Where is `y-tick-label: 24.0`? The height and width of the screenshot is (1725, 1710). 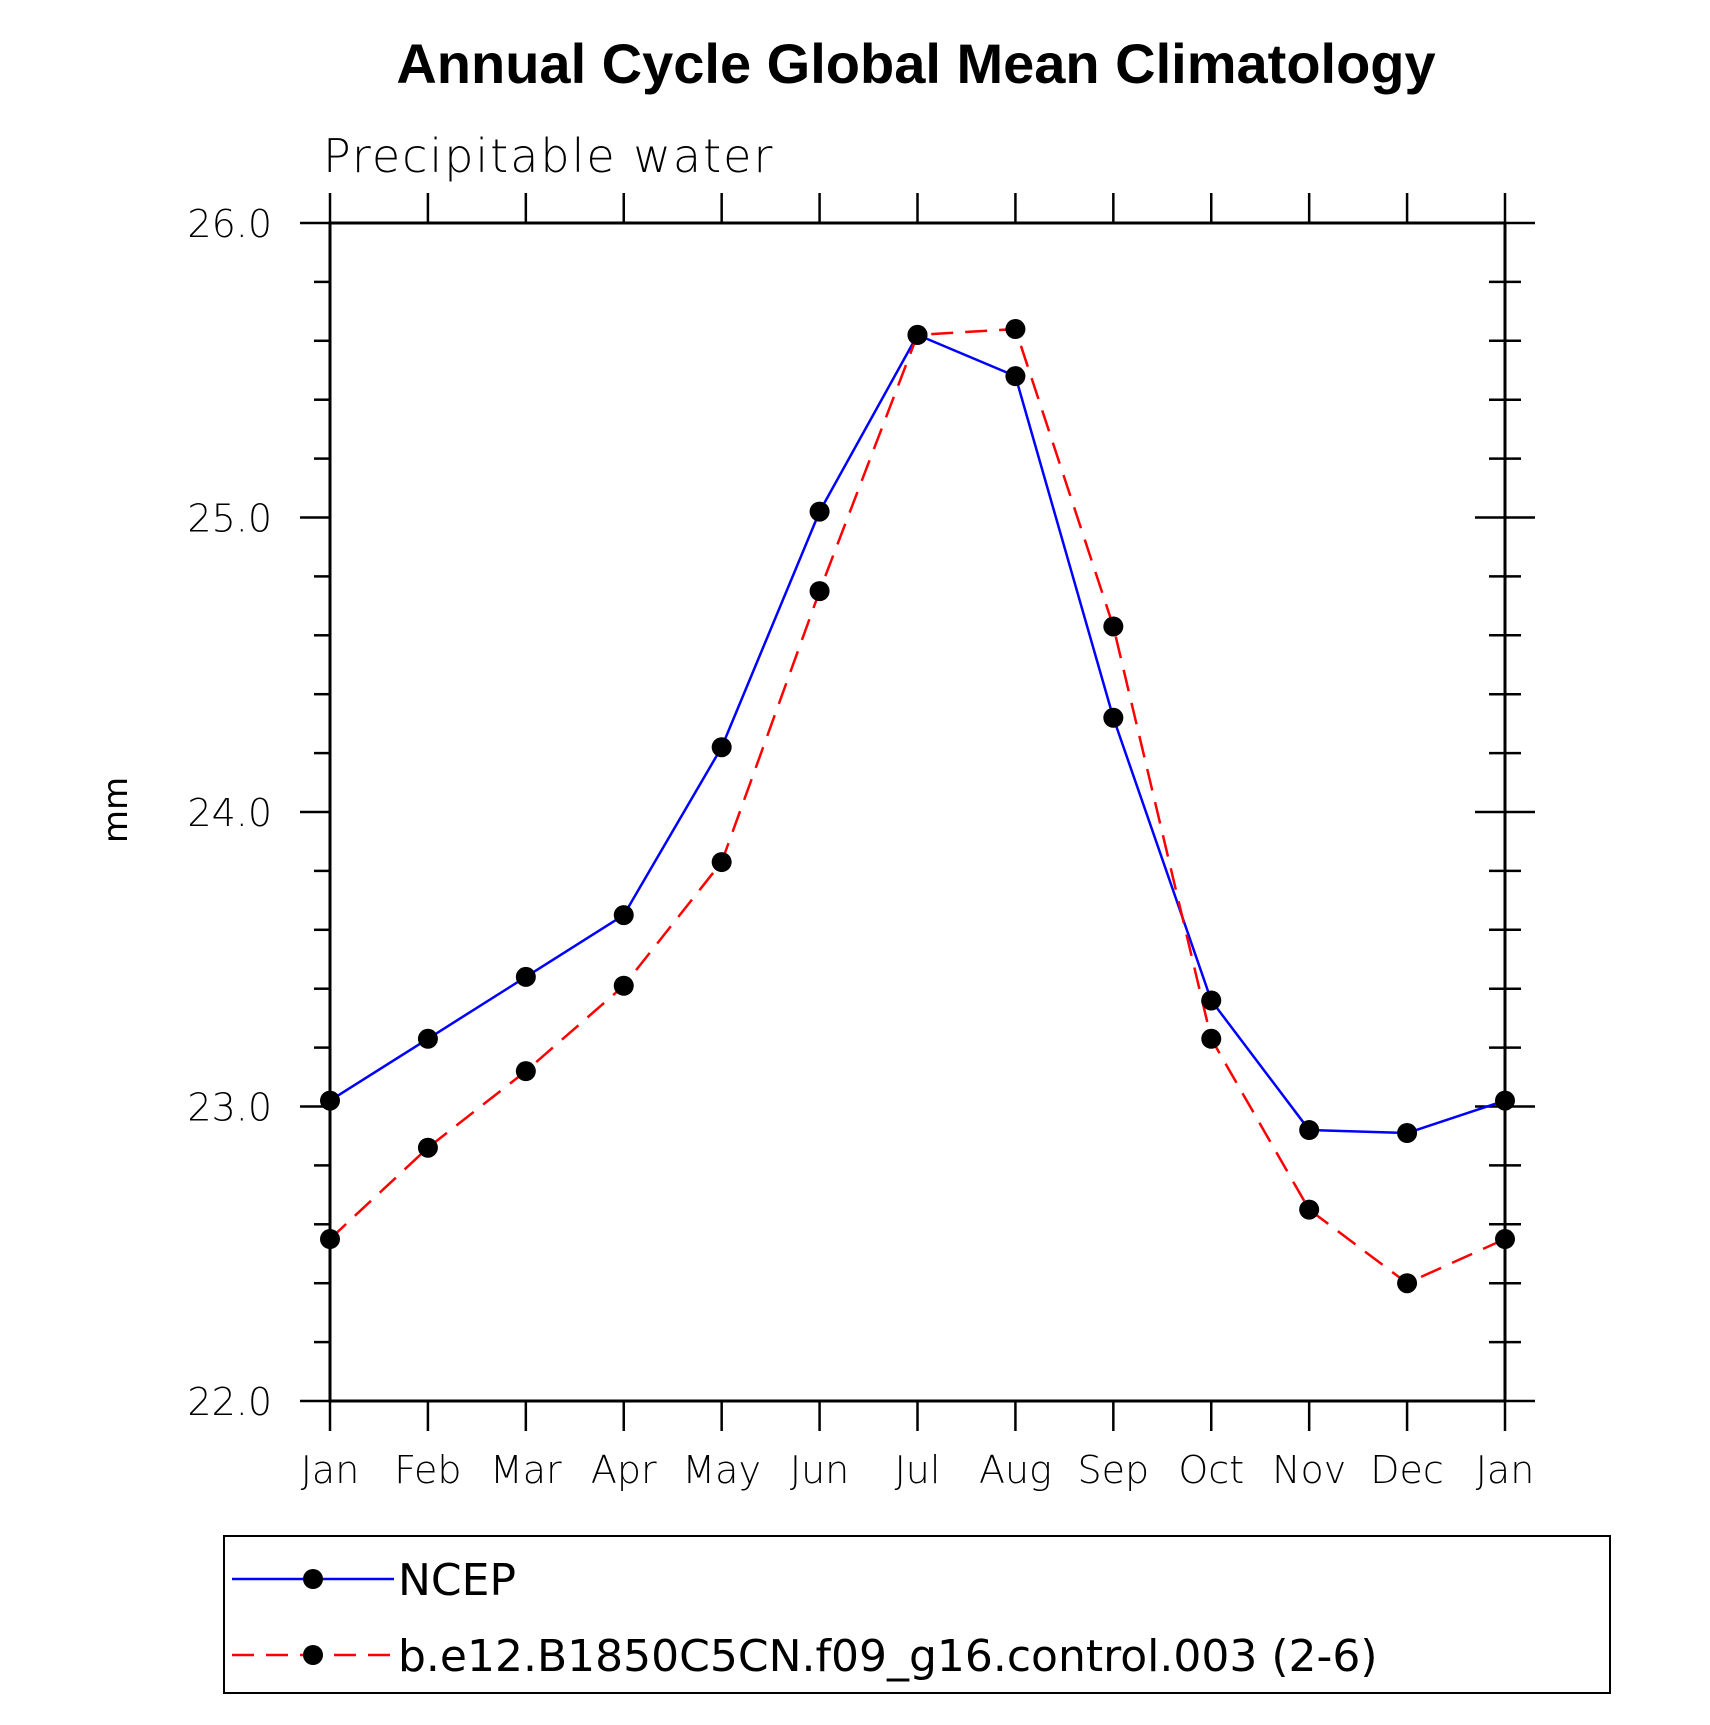
y-tick-label: 24.0 is located at coordinates (229, 813).